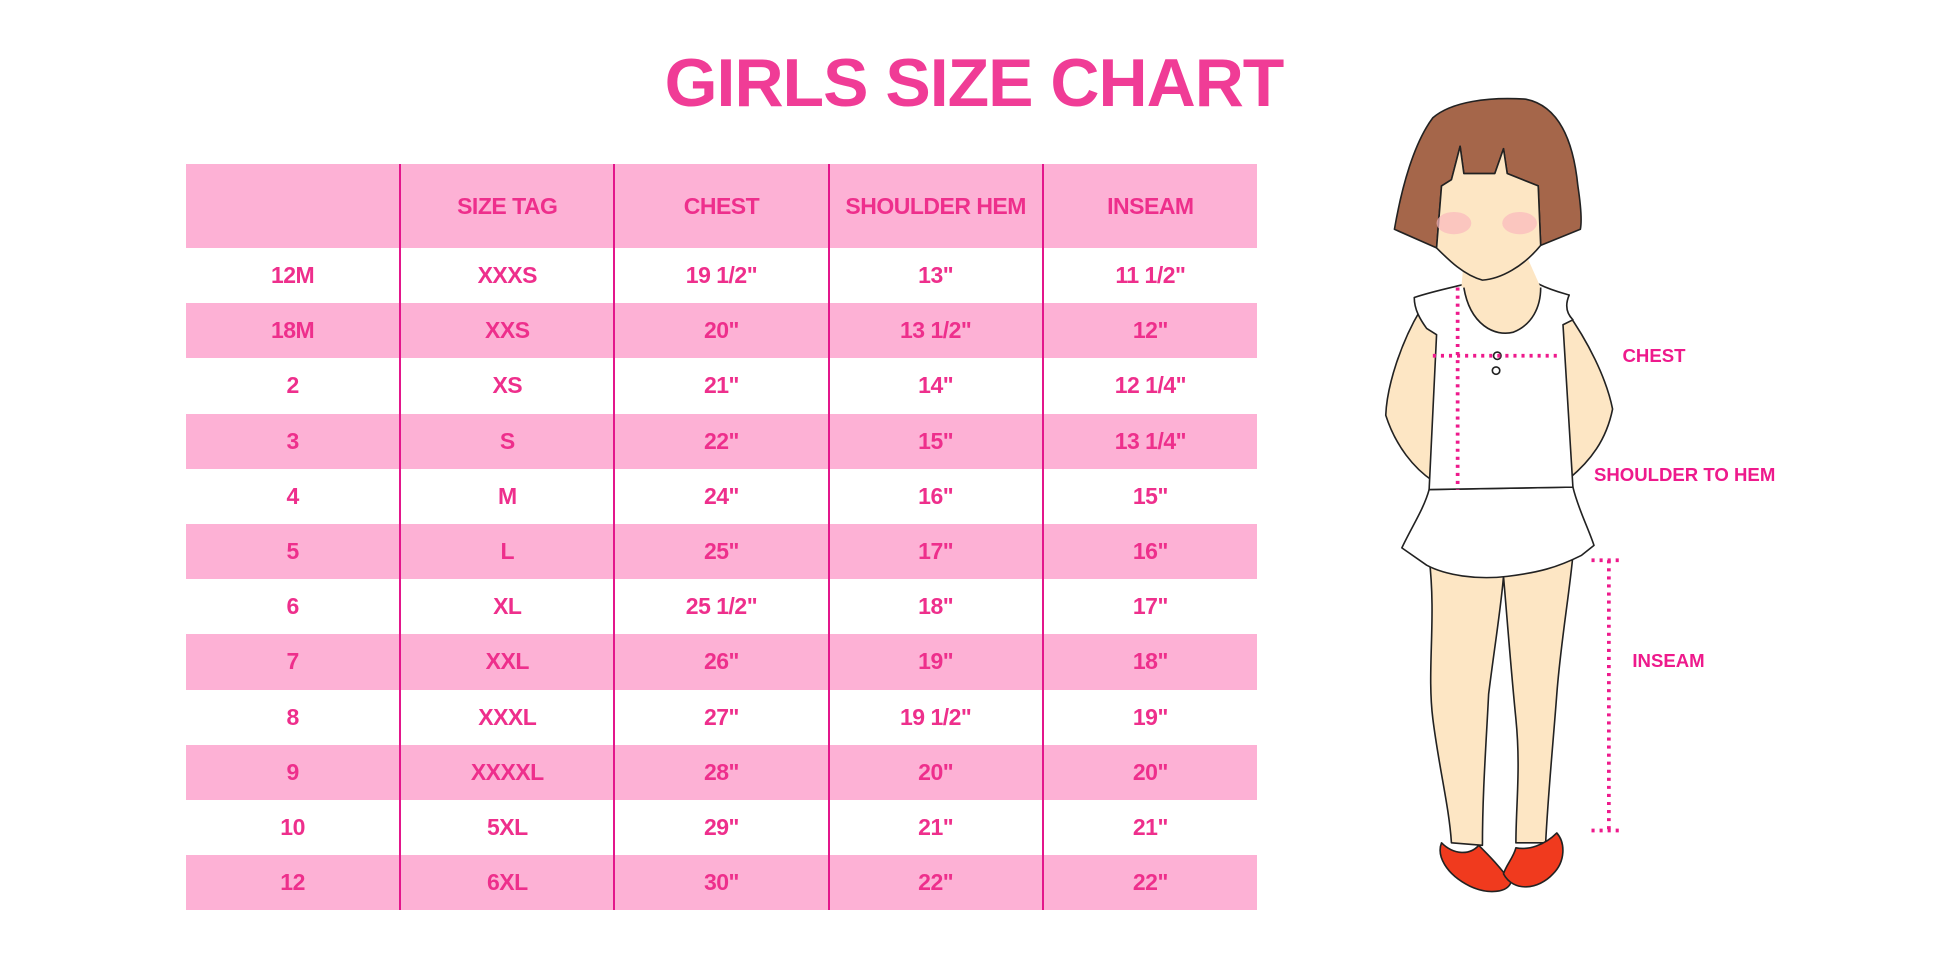 Image resolution: width=1946 pixels, height=973 pixels. I want to click on table-row: 7 XXL 26" 19" 18", so click(721, 662).